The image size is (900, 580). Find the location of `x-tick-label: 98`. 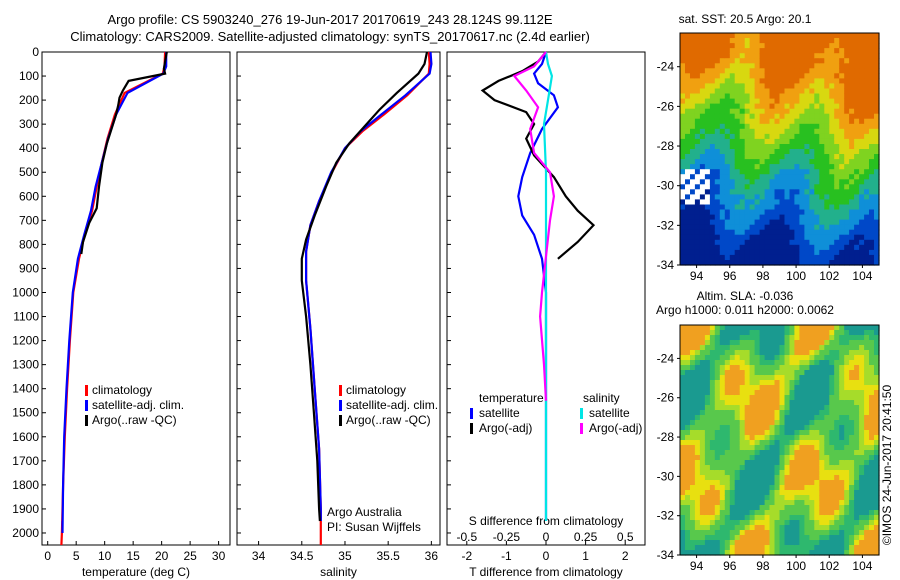

x-tick-label: 98 is located at coordinates (763, 276).